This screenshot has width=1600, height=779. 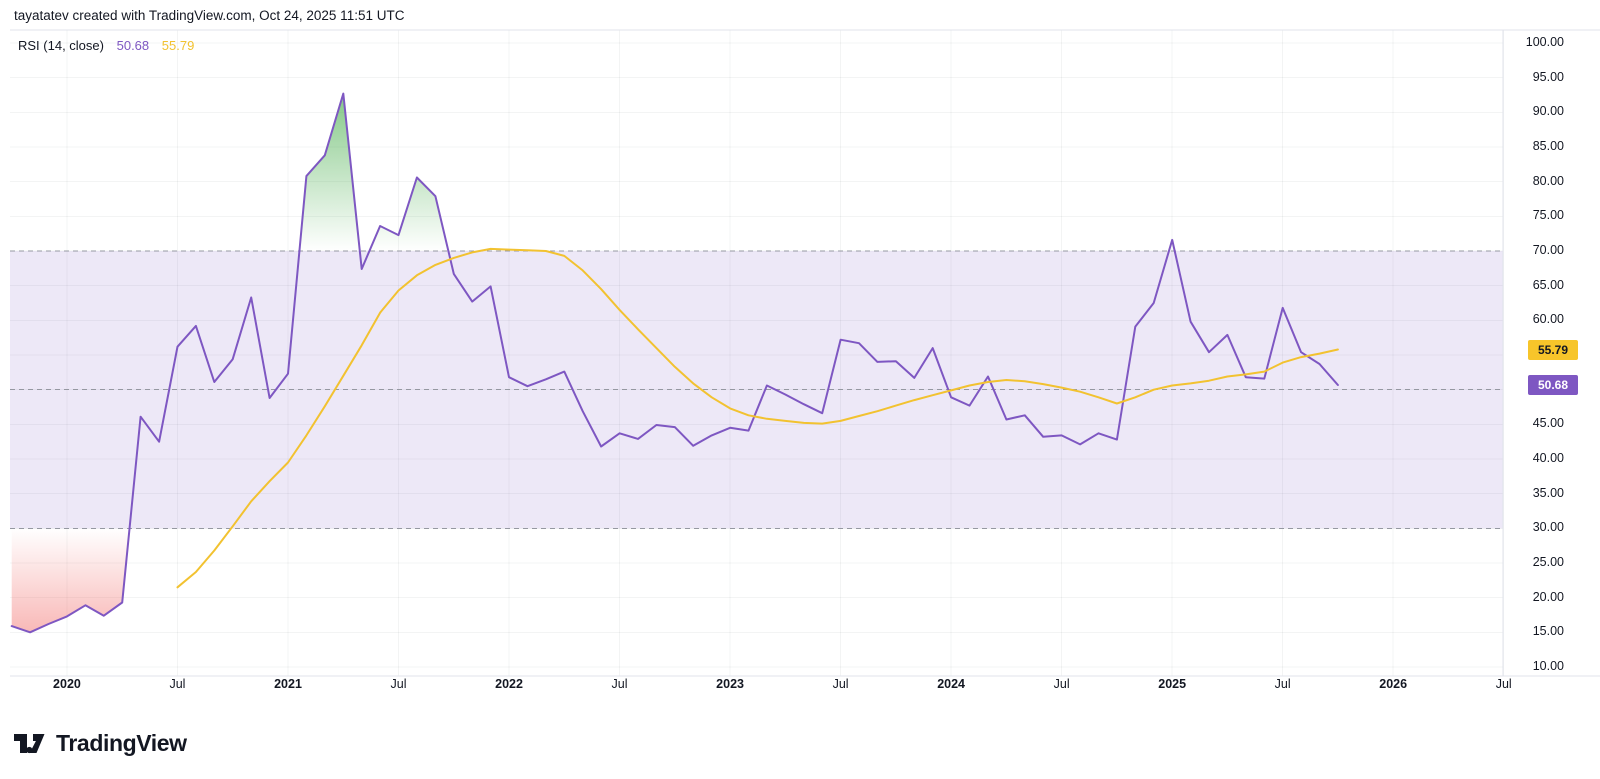 What do you see at coordinates (1553, 349) in the screenshot?
I see `ma-price-badge: 55.79` at bounding box center [1553, 349].